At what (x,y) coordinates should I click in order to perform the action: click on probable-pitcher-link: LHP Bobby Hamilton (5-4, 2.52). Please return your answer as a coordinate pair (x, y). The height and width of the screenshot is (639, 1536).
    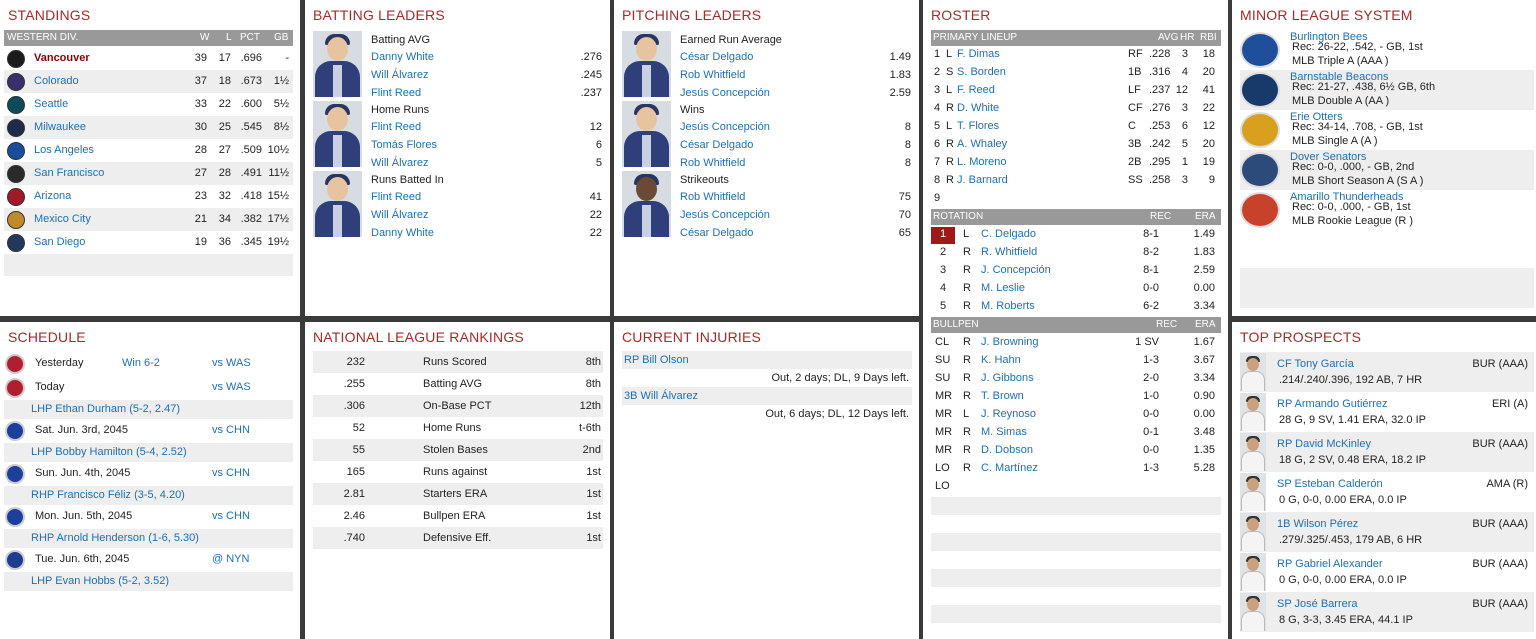
    Looking at the image, I should click on (109, 452).